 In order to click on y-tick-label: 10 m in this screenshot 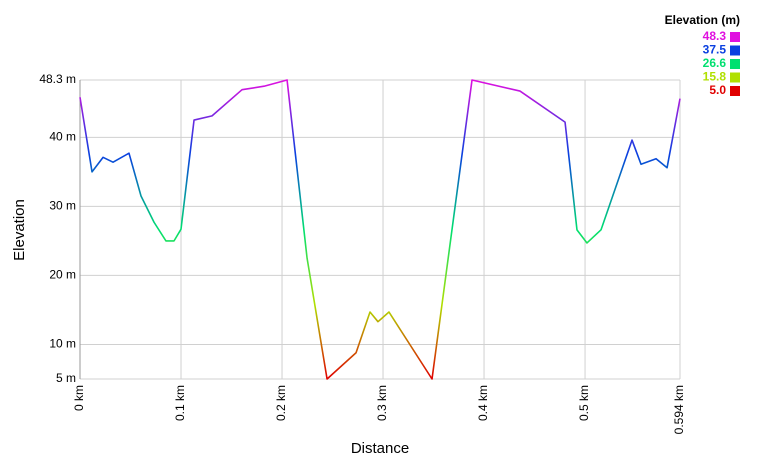, I will do `click(62, 344)`.